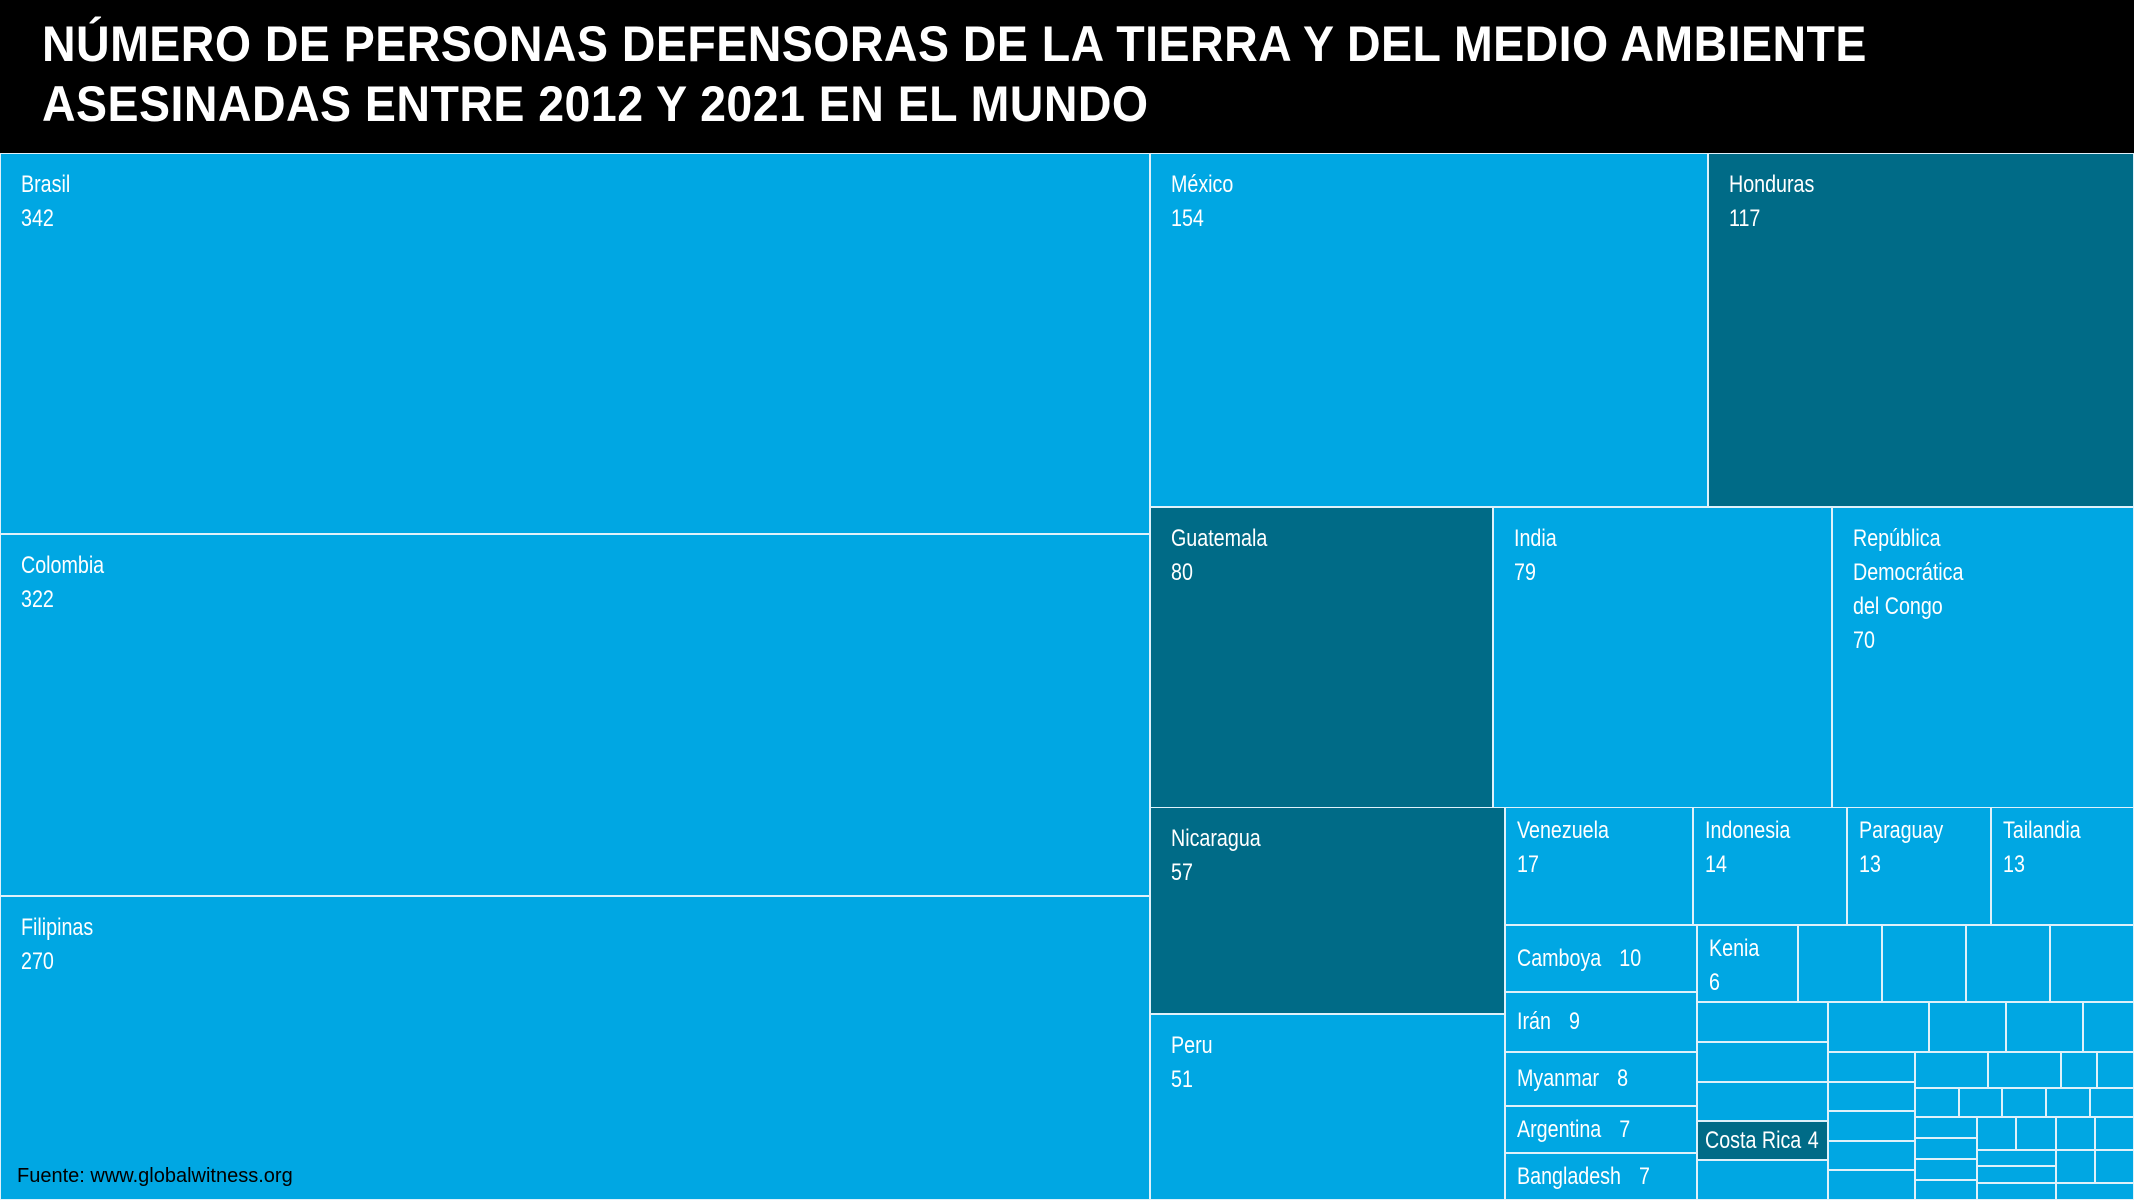 The height and width of the screenshot is (1200, 2134). Describe the element at coordinates (1630, 958) in the screenshot. I see `cell-value: 10` at that location.